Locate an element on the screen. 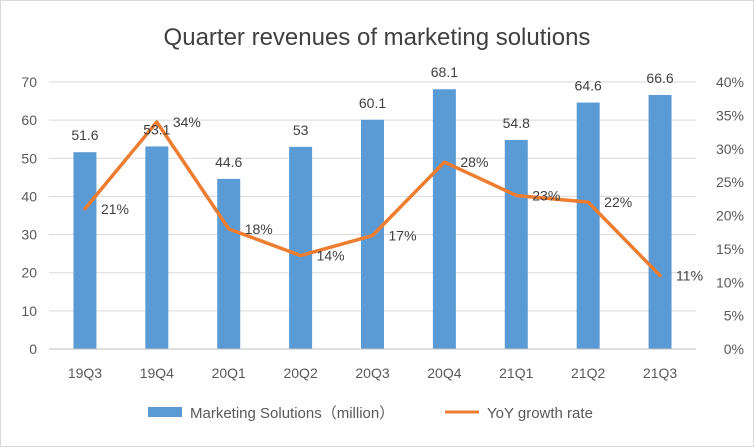 Image resolution: width=754 pixels, height=447 pixels. x-axis-tick-label: 20Q1 is located at coordinates (229, 373).